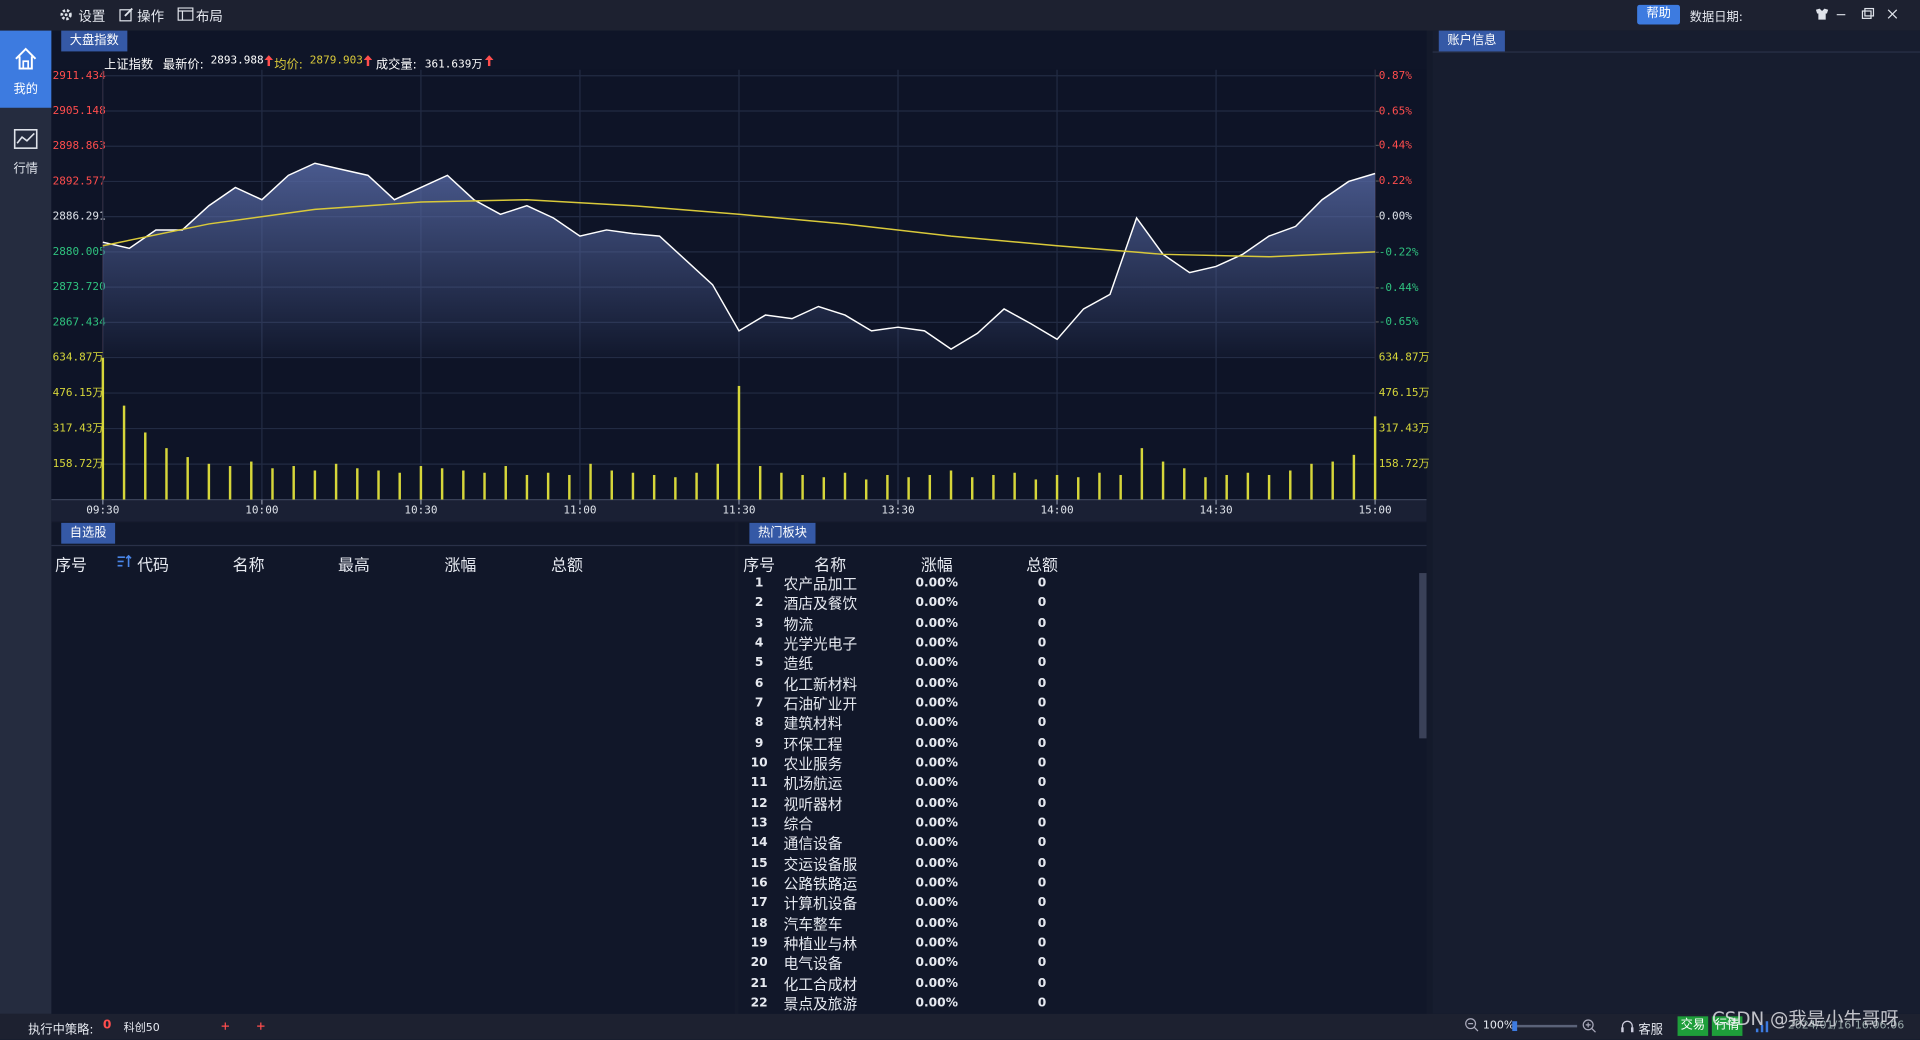 Image resolution: width=1920 pixels, height=1040 pixels. I want to click on y-tick-label: 476.15万, so click(1404, 392).